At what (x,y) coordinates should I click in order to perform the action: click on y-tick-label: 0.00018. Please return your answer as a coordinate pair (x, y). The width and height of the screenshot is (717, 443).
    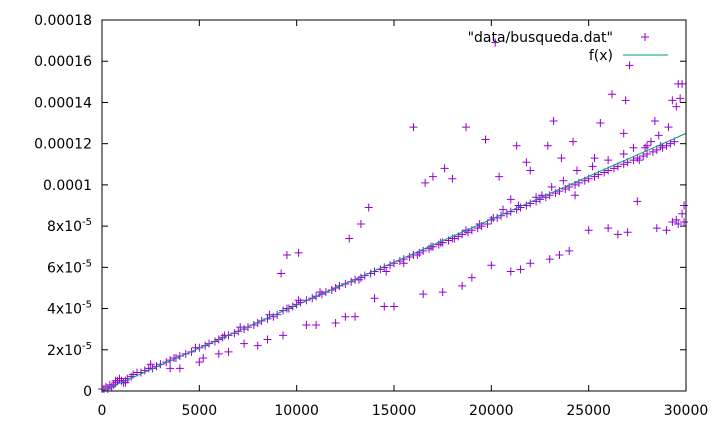
    Looking at the image, I should click on (63, 21).